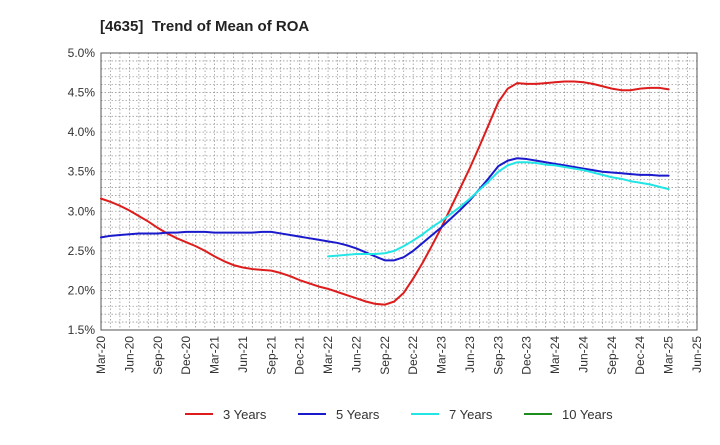  What do you see at coordinates (245, 414) in the screenshot?
I see `legend-label-3-years: 3 Years` at bounding box center [245, 414].